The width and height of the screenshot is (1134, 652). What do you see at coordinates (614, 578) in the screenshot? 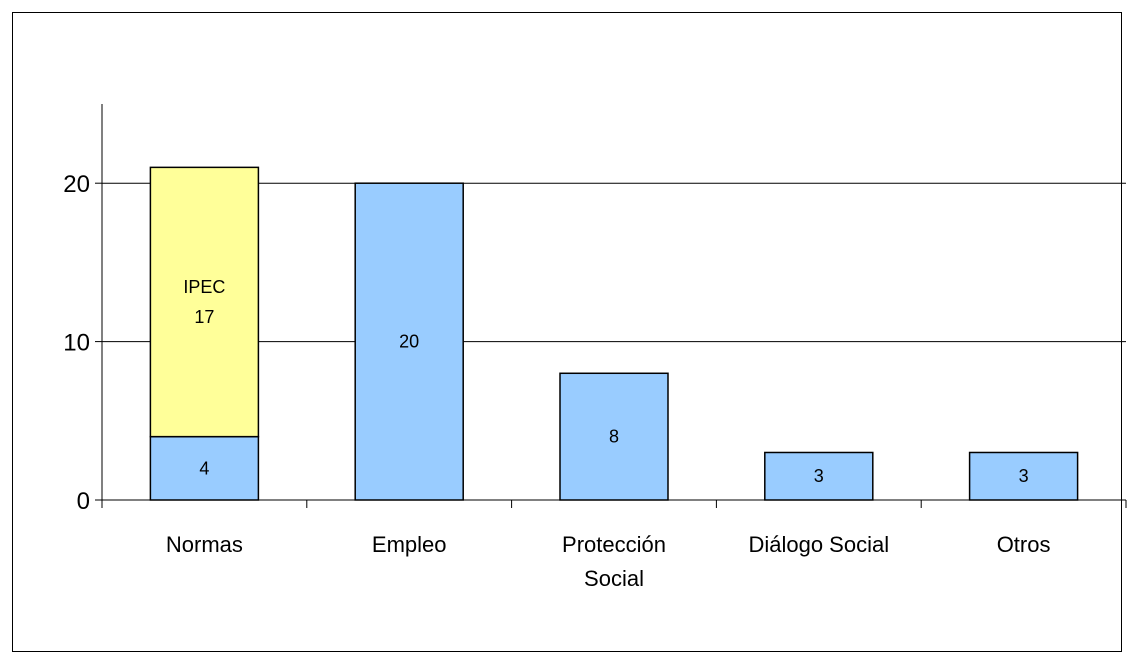
I see `x-tick-label-2-1: Social` at bounding box center [614, 578].